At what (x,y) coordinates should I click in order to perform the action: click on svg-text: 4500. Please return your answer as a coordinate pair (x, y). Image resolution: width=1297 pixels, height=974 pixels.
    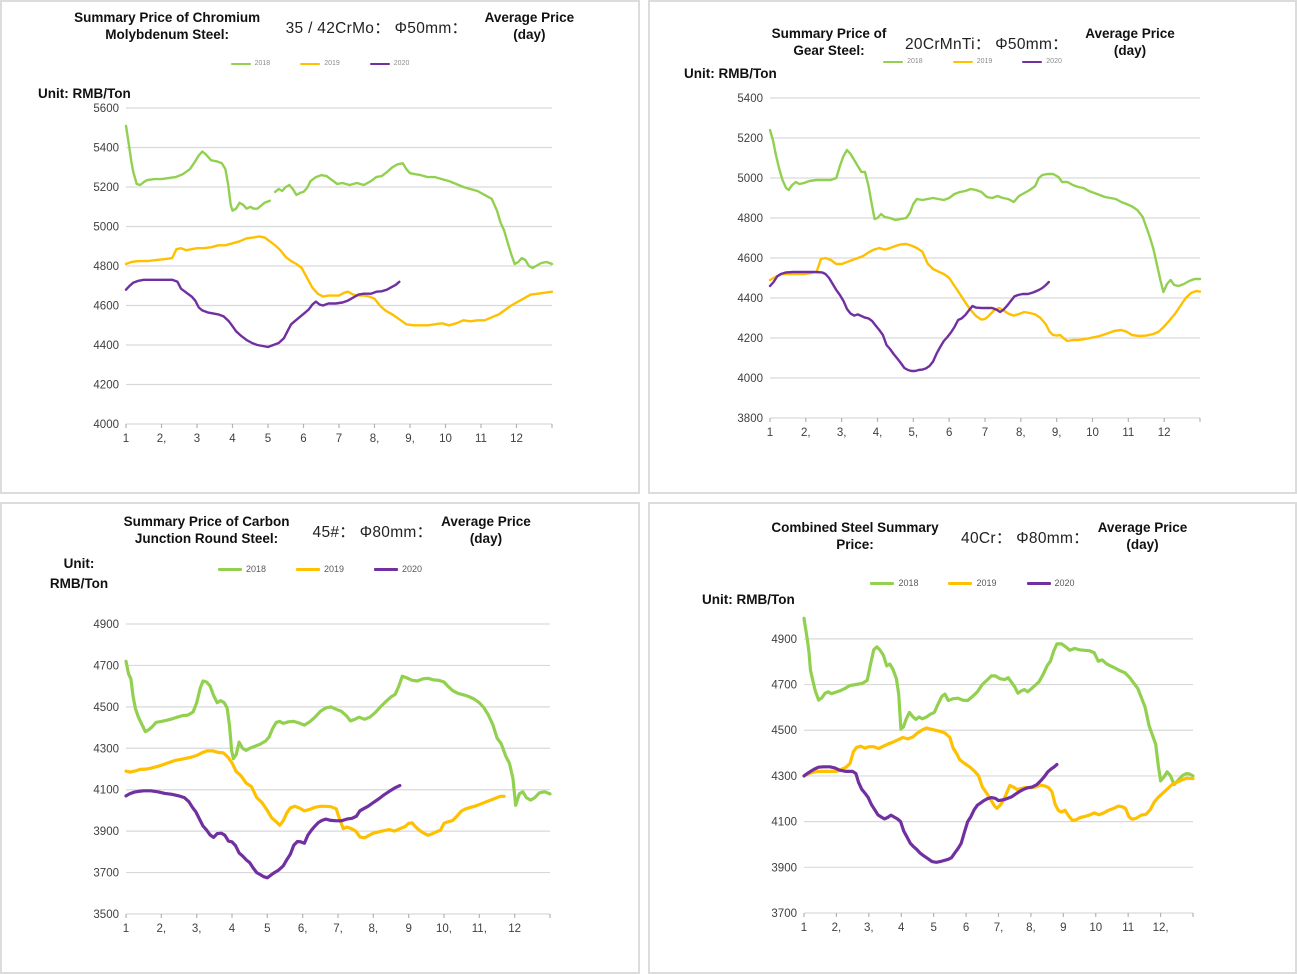
    Looking at the image, I should click on (106, 708).